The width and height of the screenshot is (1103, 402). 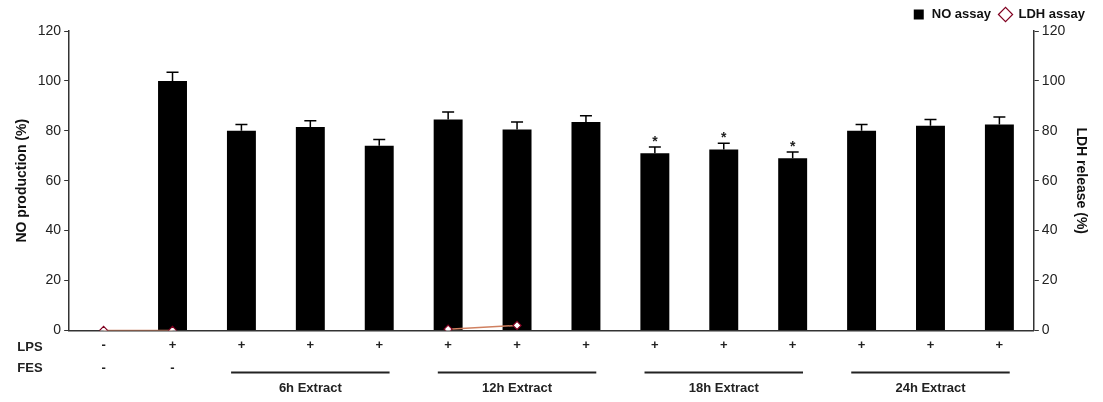 I want to click on y-tick-label: 120, so click(x=49, y=29).